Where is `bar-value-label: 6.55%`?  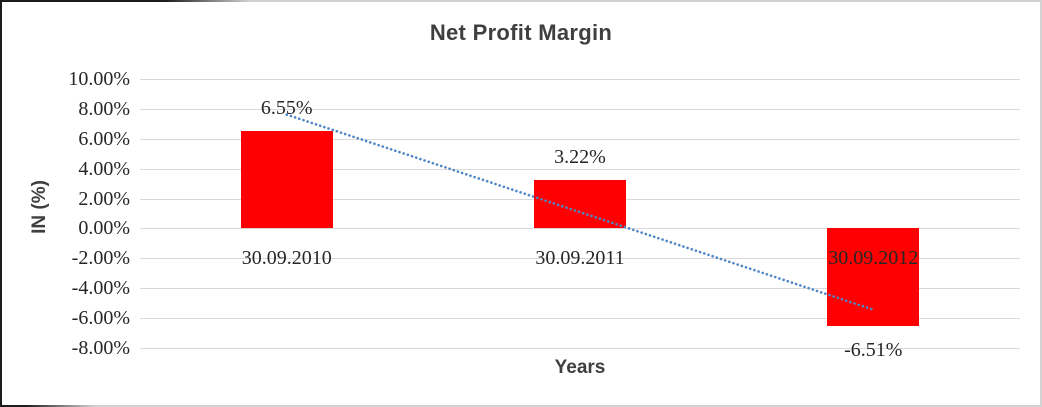
bar-value-label: 6.55% is located at coordinates (286, 107).